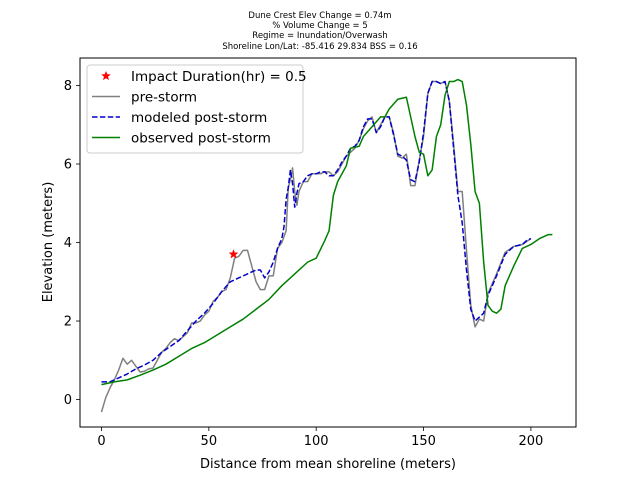 The image size is (640, 480). I want to click on title-line-3: Regime = Inundation/Overwash, so click(319, 36).